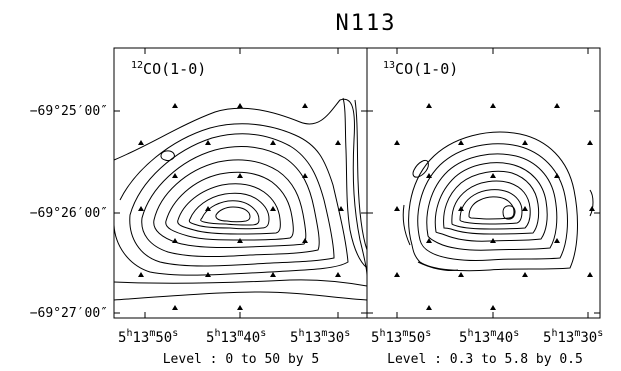  I want to click on panel-2-label-text: CO(1-0), so click(426, 69).